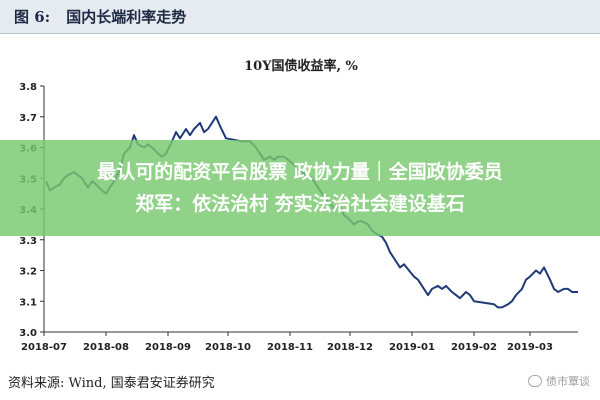 The image size is (600, 400). I want to click on chart-title: 10Y国债收益率, %, so click(301, 66).